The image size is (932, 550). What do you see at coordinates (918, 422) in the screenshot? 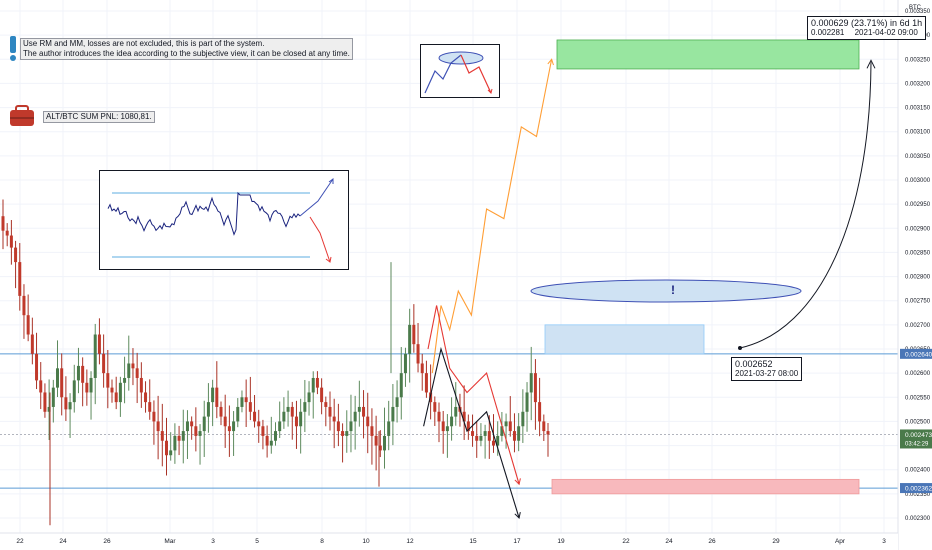
I see `price-tick-label: 0.002500` at bounding box center [918, 422].